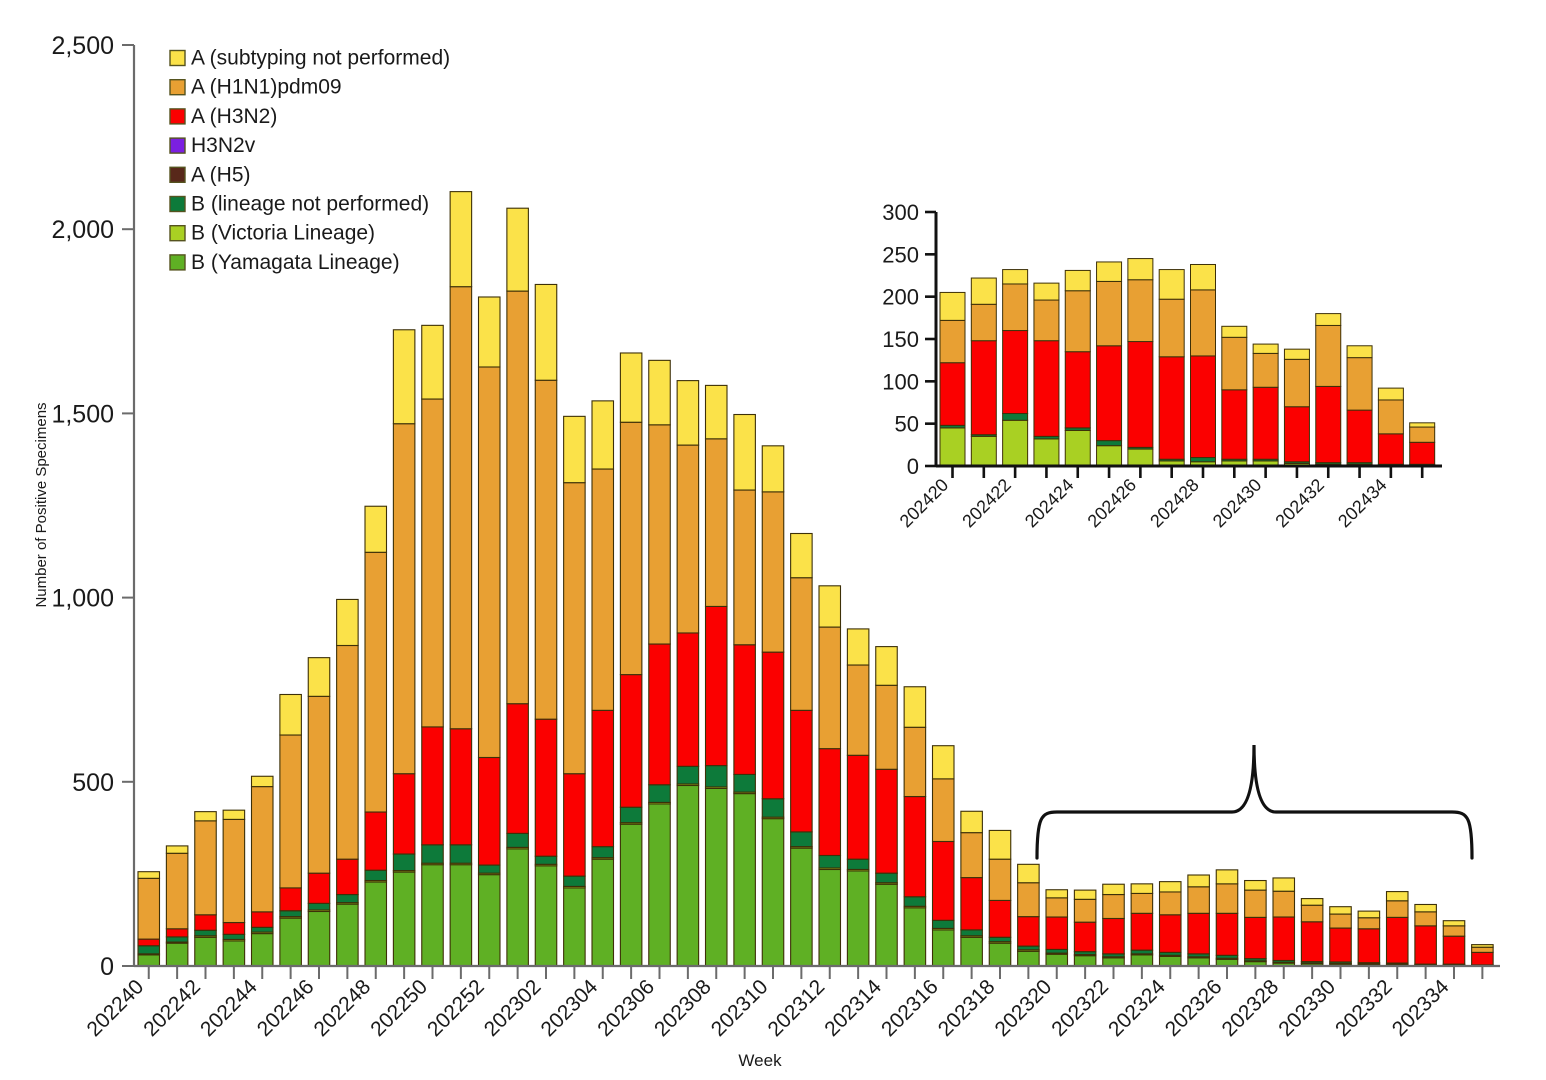 The width and height of the screenshot is (1546, 1080). What do you see at coordinates (740, 1008) in the screenshot?
I see `x-tick-label: 202310` at bounding box center [740, 1008].